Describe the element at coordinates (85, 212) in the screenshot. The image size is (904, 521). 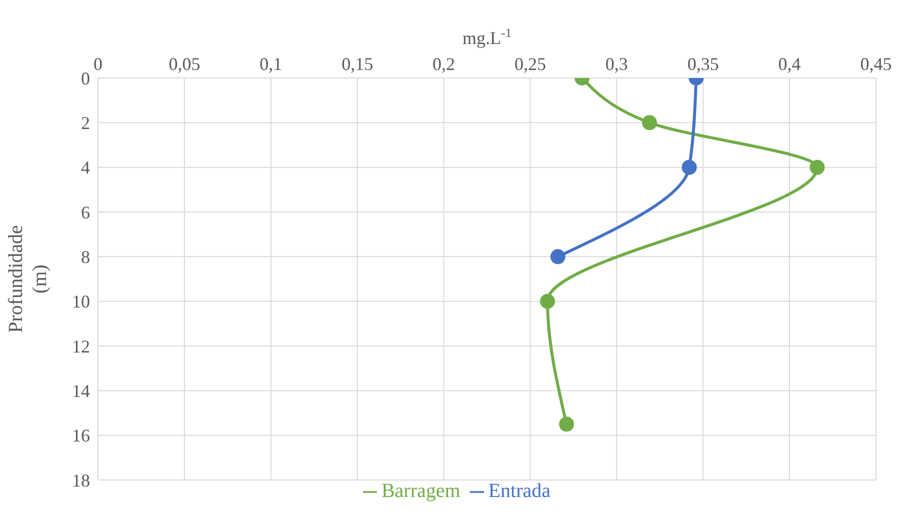
I see `y-tick-label: 6` at that location.